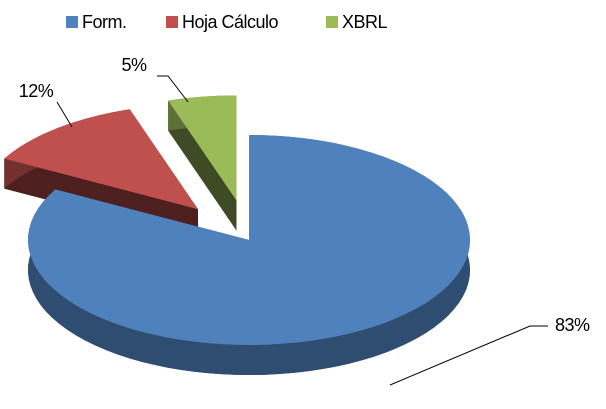 This screenshot has width=606, height=409. Describe the element at coordinates (134, 65) in the screenshot. I see `data-label: 5%` at that location.